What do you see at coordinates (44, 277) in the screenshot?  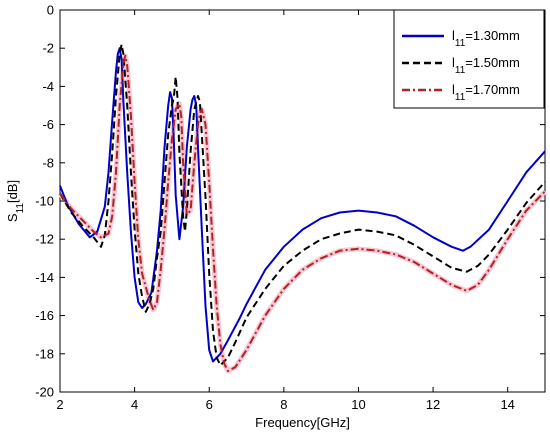 I see `y-tick-label--14: -14` at bounding box center [44, 277].